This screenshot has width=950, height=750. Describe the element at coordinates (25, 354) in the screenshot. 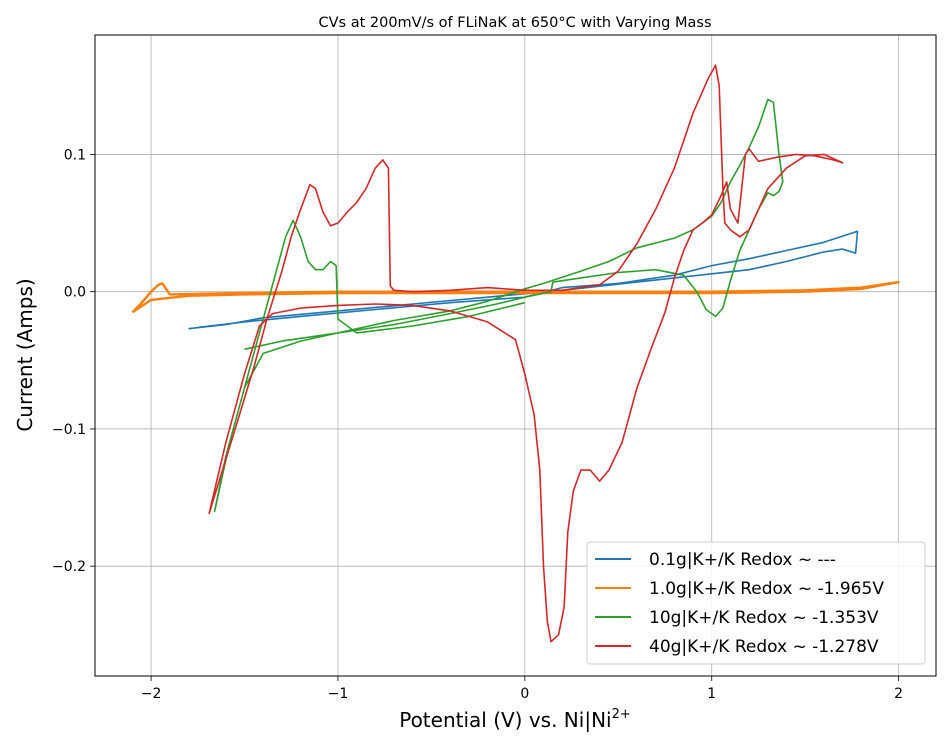

I see `y-axis-label: Current (Amps)` at that location.